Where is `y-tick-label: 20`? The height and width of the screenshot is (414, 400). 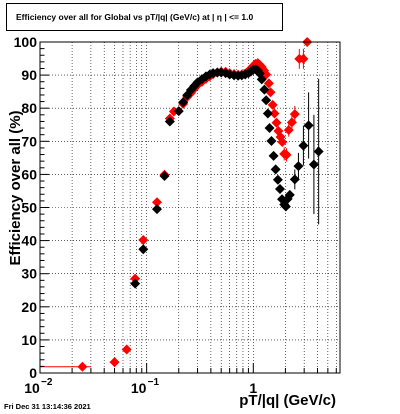 y-tick-label: 20 is located at coordinates (29, 307).